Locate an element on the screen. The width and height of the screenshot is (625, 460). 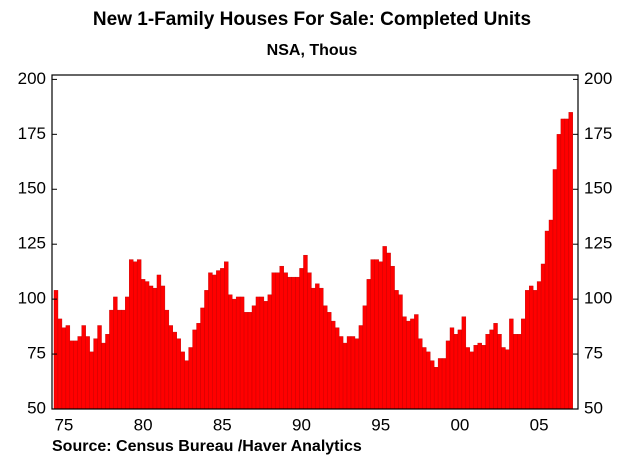
y2-tick-label: 175 is located at coordinates (598, 133).